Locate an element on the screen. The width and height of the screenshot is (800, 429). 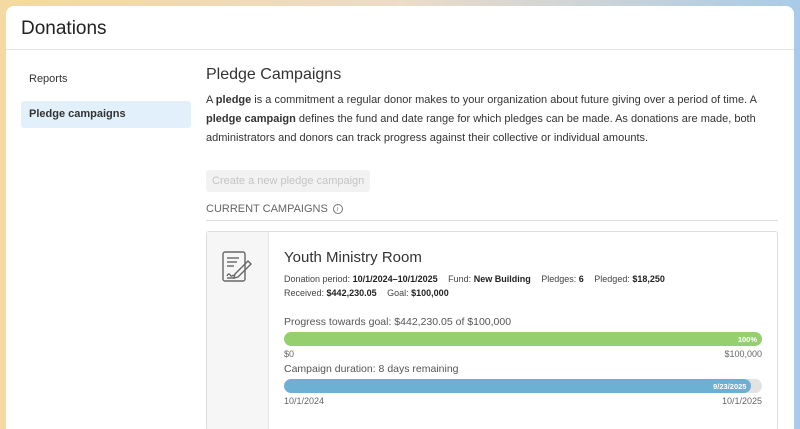
info-icon: i is located at coordinates (337, 209).